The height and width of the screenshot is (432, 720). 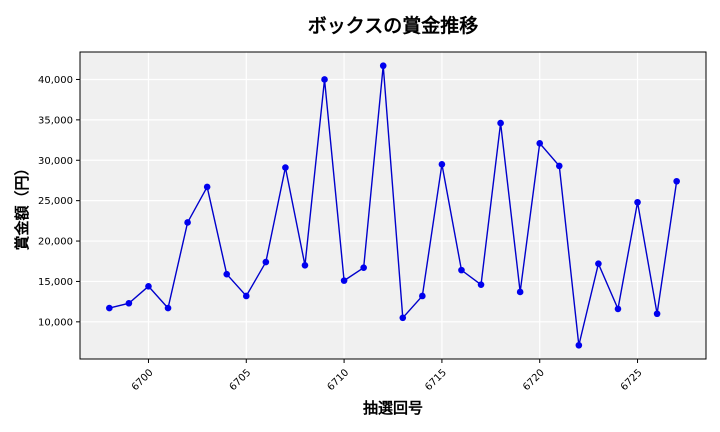 What do you see at coordinates (632, 380) in the screenshot?
I see `x-tick-label: 6725` at bounding box center [632, 380].